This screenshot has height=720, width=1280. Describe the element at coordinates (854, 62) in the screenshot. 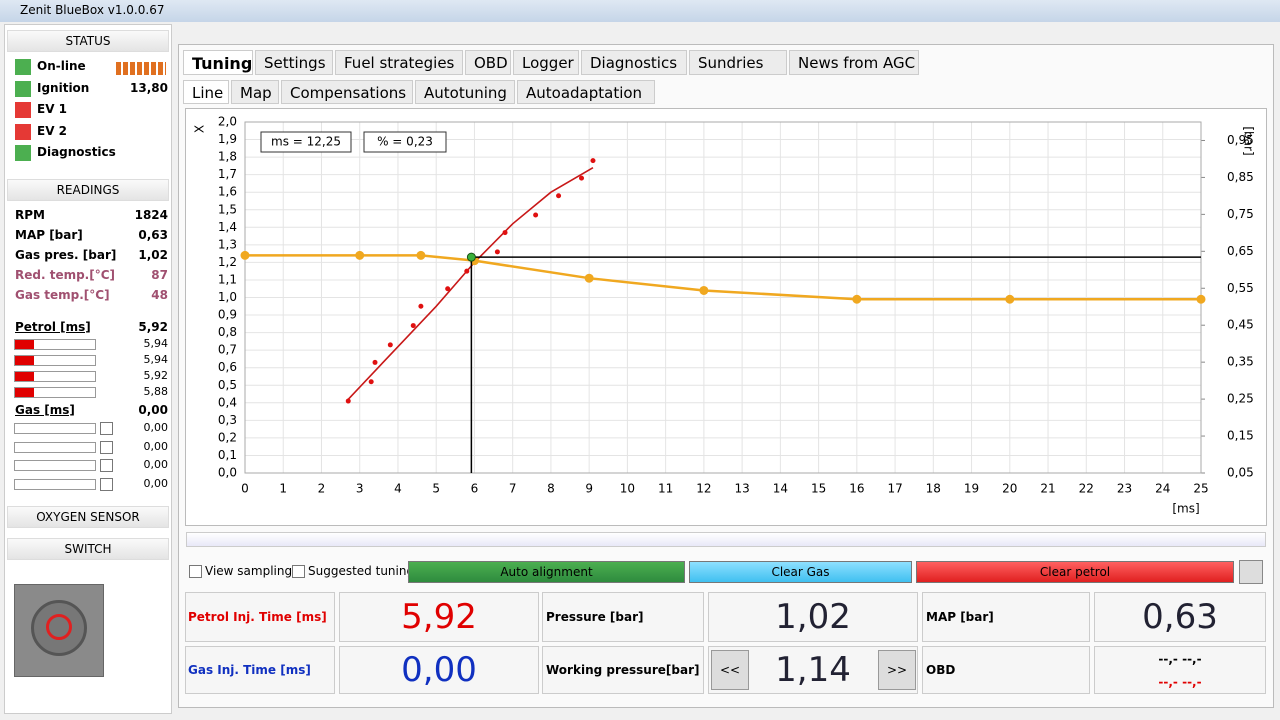

I see `tab: News from AGC` at that location.